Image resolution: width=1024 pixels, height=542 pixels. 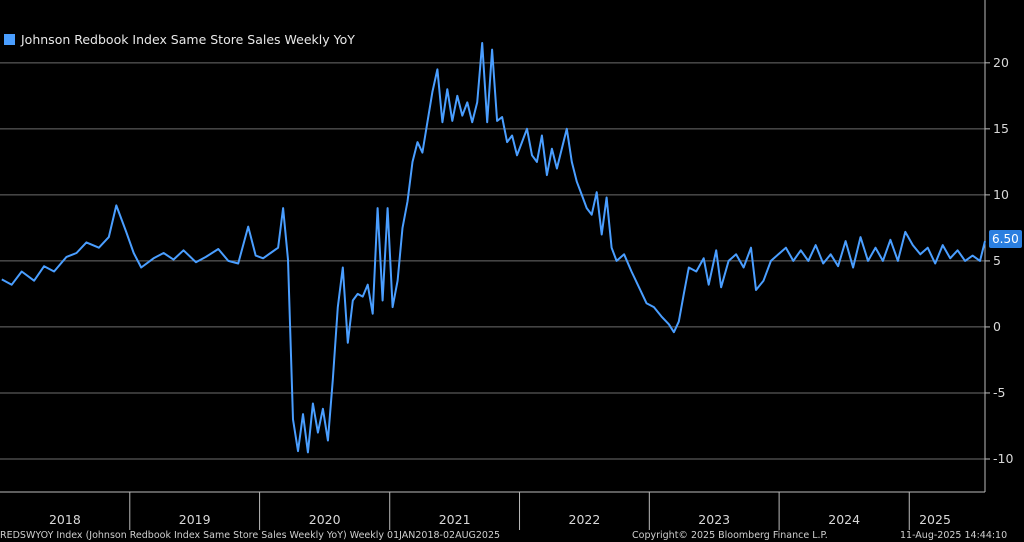 I want to click on footer-copyright: Copyright© 2025 Bloomberg Finance L.P., so click(x=730, y=535).